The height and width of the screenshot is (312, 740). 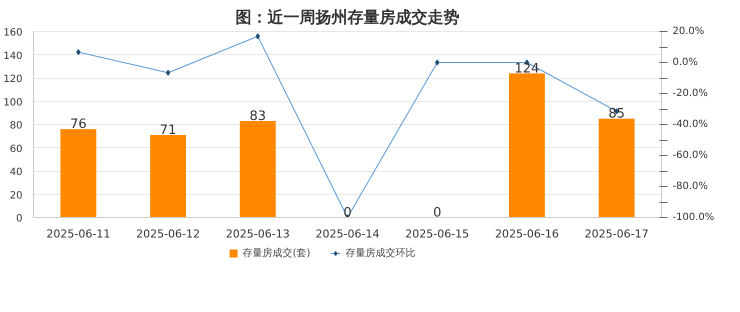 What do you see at coordinates (16, 196) in the screenshot?
I see `y-tick-label: 20` at bounding box center [16, 196].